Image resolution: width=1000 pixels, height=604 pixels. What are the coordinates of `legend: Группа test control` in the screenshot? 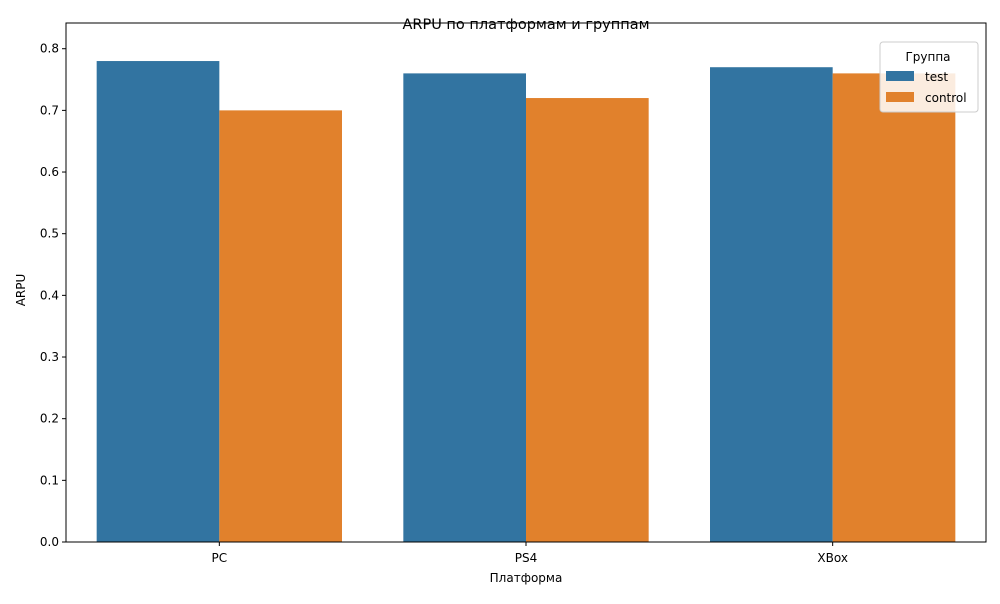 It's located at (929, 77).